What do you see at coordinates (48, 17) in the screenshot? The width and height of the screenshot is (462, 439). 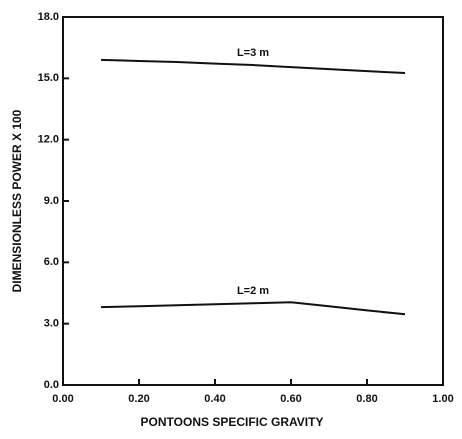 I see `y-tick-label: 18.0` at bounding box center [48, 17].